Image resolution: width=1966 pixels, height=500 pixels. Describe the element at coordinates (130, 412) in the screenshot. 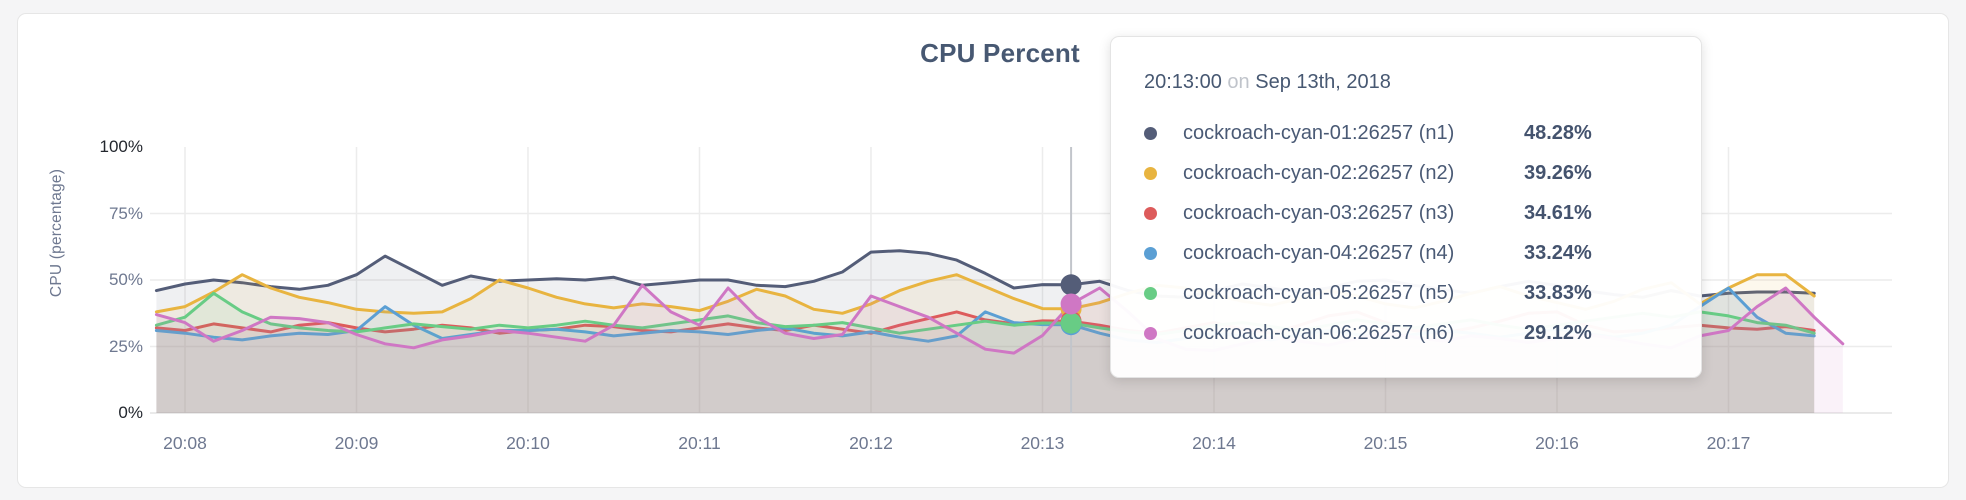

I see `y-tick-label: 0%` at that location.